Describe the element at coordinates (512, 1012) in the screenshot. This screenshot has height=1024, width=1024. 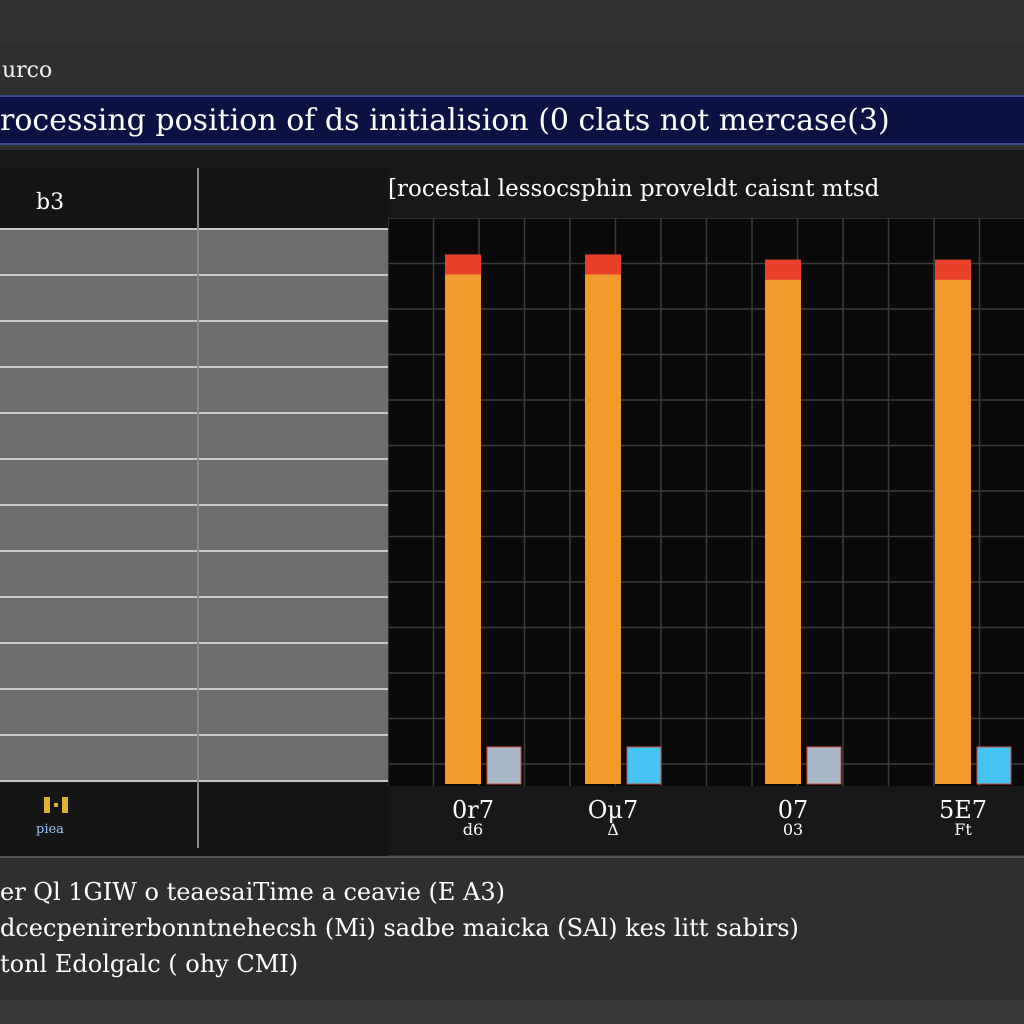
I see `status-bar` at that location.